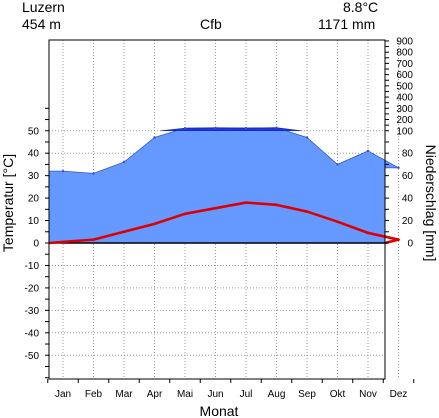  Describe the element at coordinates (230, 222) in the screenshot. I see `temperature-points` at that location.